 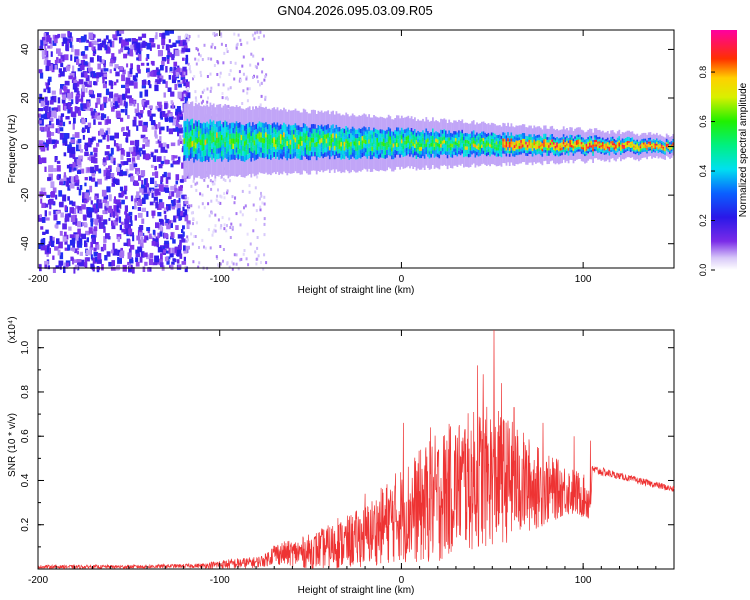 What do you see at coordinates (356, 290) in the screenshot?
I see `heatmap-x-axis-label: Height of straight line (km)` at bounding box center [356, 290].